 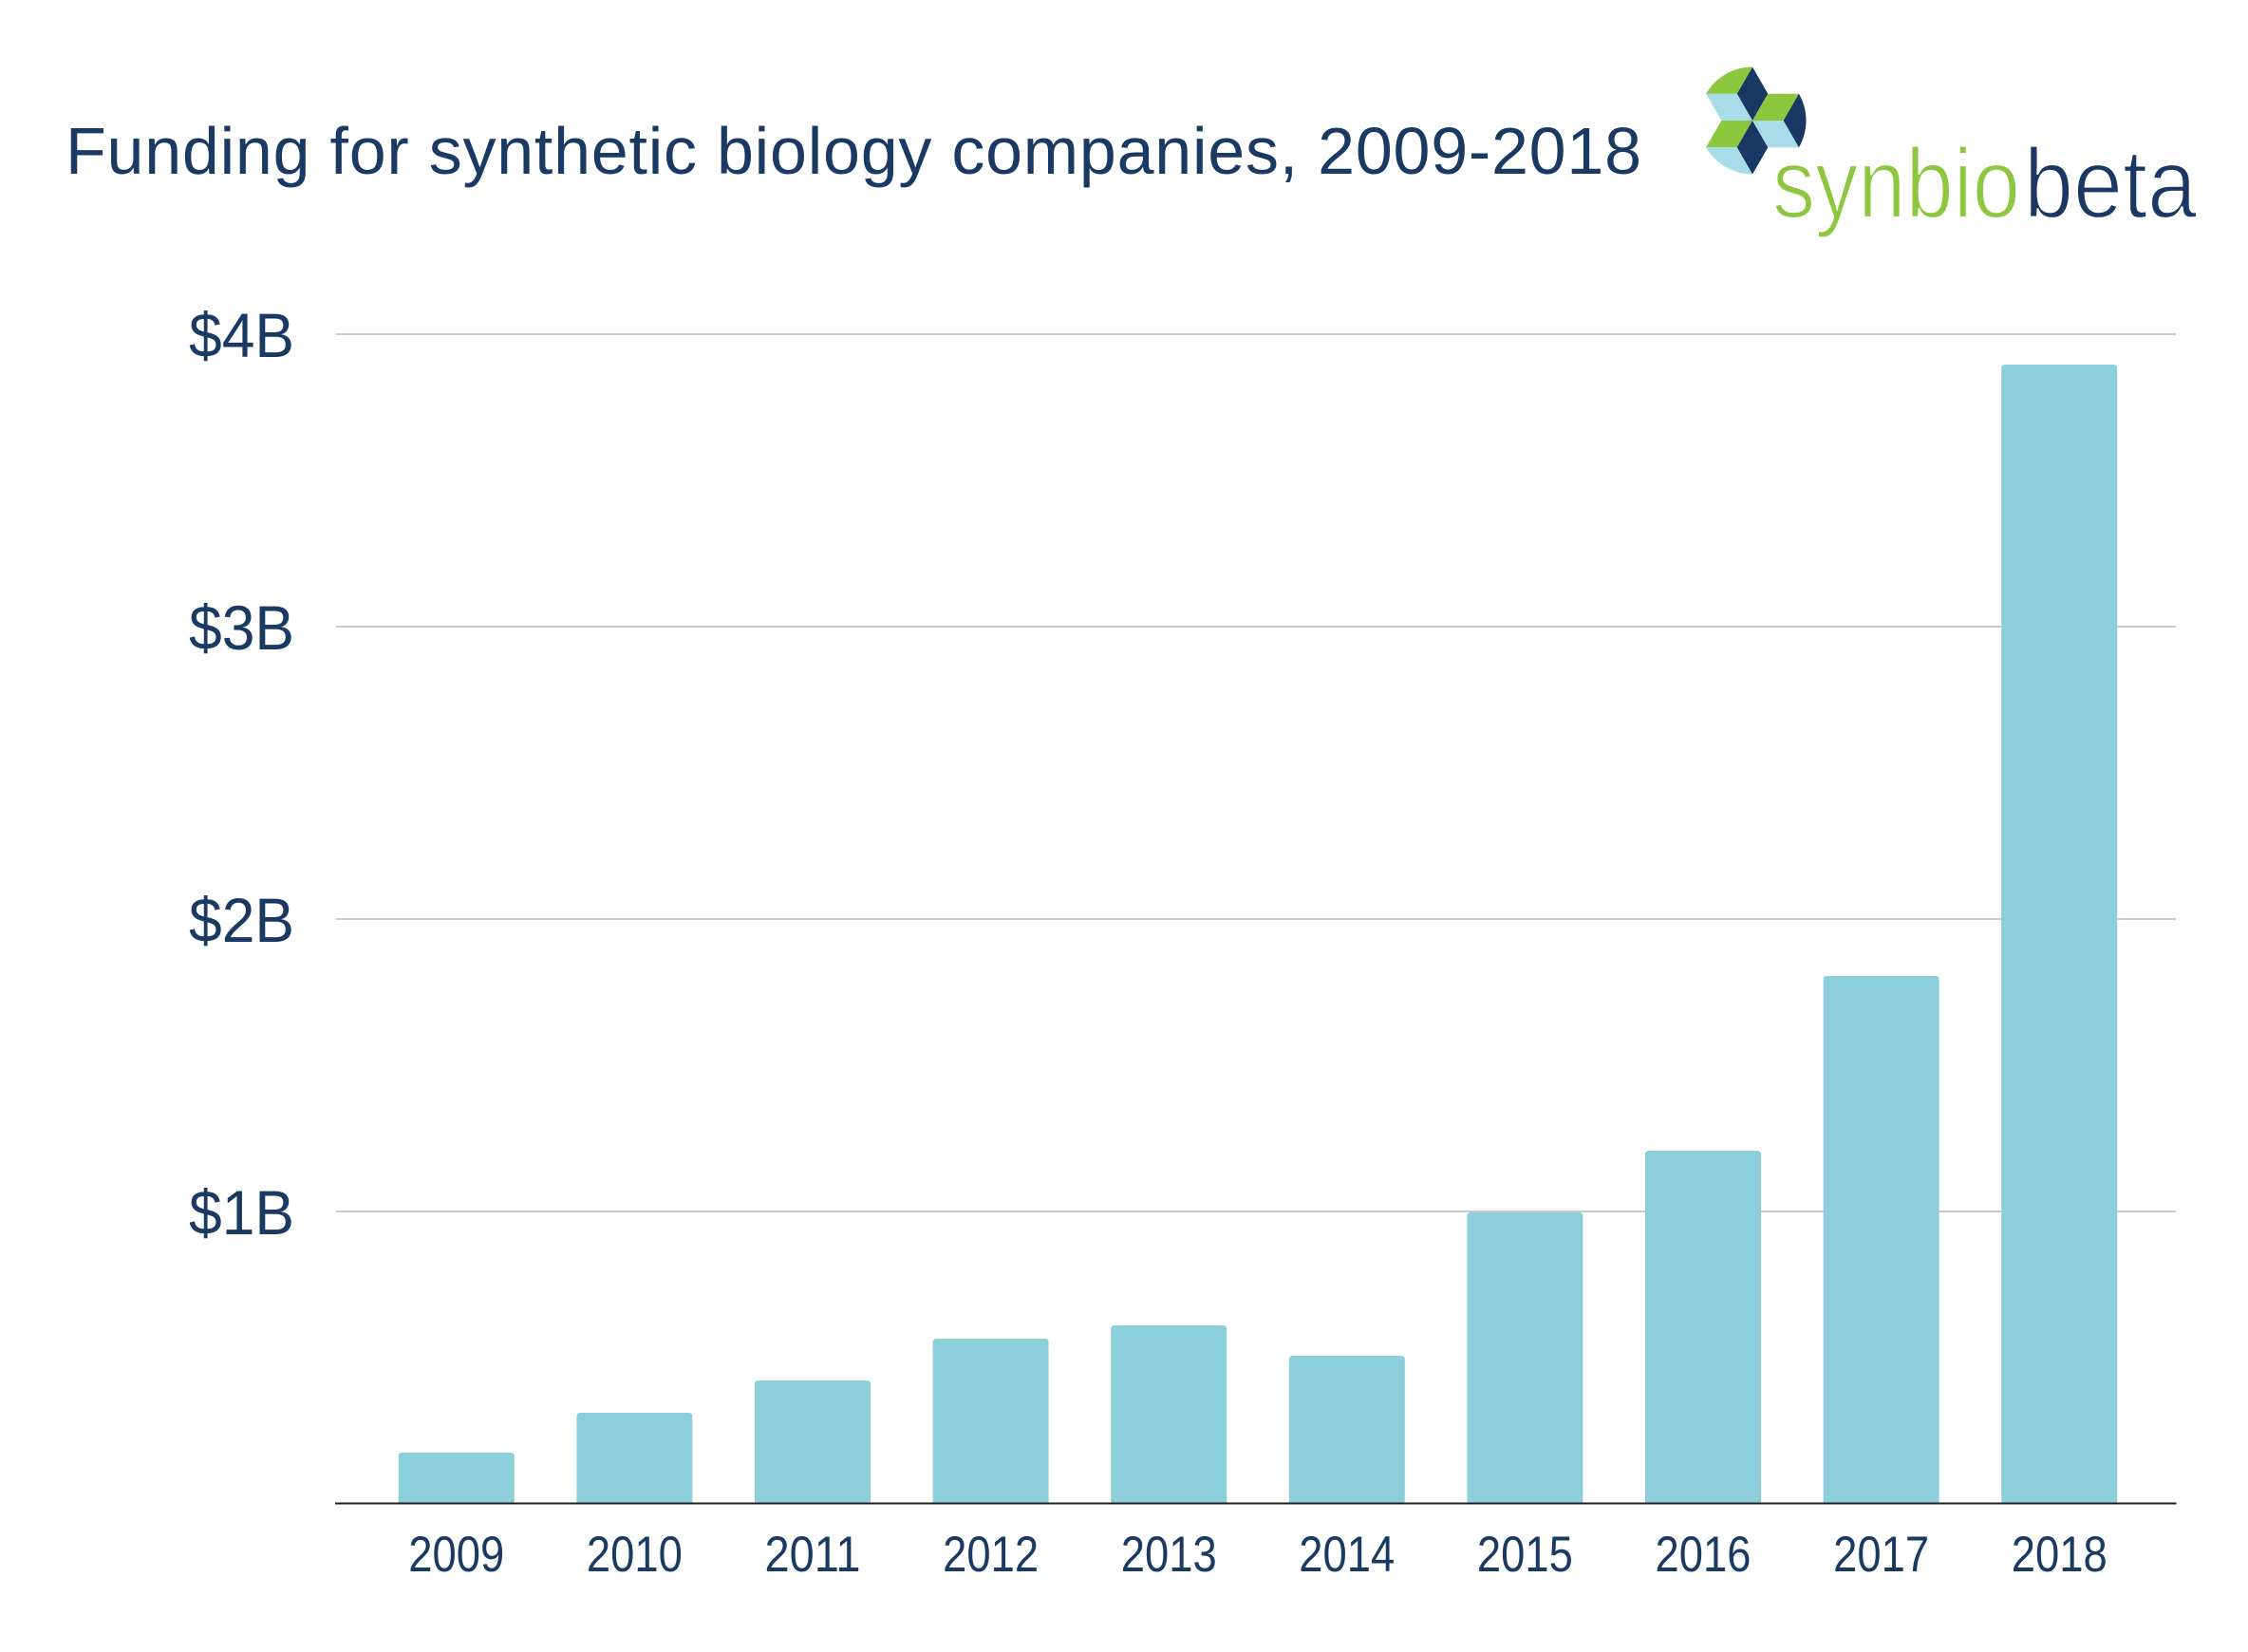 What do you see at coordinates (2060, 1555) in the screenshot?
I see `svg-text: 2018` at bounding box center [2060, 1555].